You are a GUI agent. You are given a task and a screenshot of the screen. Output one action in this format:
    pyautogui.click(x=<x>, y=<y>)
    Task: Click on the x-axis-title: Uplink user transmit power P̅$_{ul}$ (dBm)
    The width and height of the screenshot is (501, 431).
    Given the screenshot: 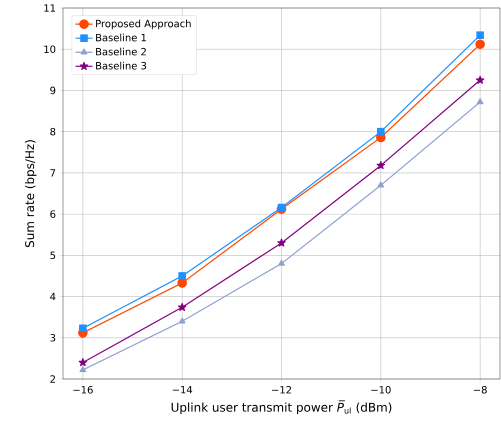 What is the action you would take?
    pyautogui.click(x=282, y=407)
    